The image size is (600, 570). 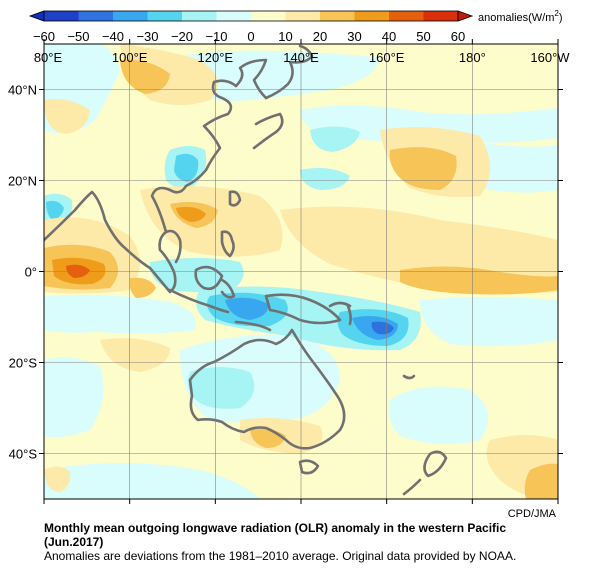 I want to click on colorbar-right-arrow, so click(x=465, y=16).